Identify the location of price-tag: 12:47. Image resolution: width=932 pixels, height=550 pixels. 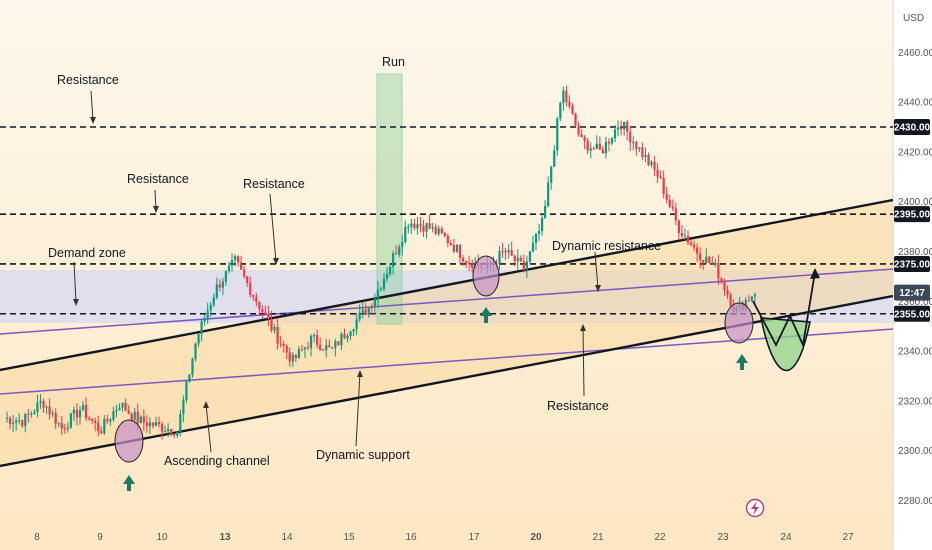
(912, 292).